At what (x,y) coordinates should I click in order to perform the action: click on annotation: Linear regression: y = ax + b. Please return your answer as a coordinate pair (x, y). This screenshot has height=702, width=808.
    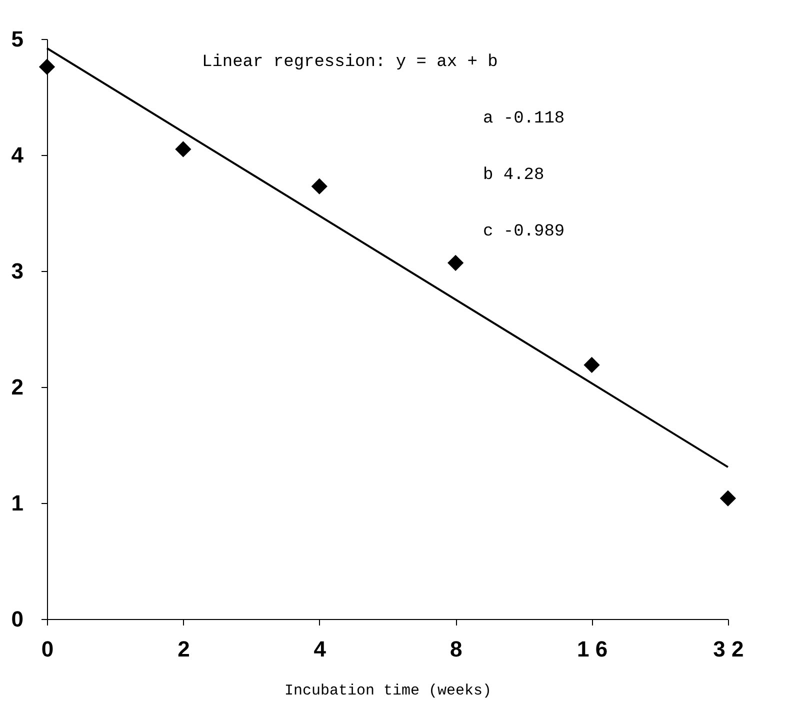
    Looking at the image, I should click on (350, 62).